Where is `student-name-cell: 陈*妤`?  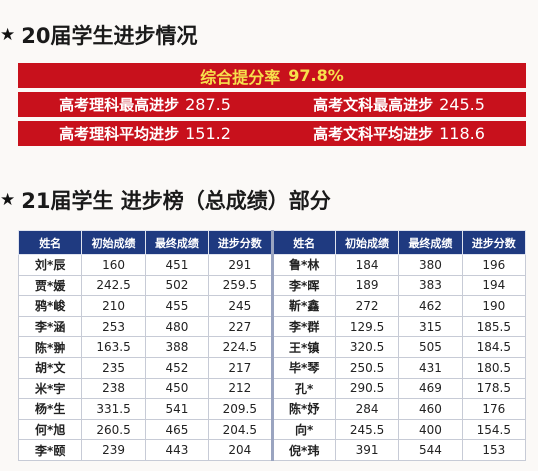
student-name-cell: 陈*妤 is located at coordinates (303, 409).